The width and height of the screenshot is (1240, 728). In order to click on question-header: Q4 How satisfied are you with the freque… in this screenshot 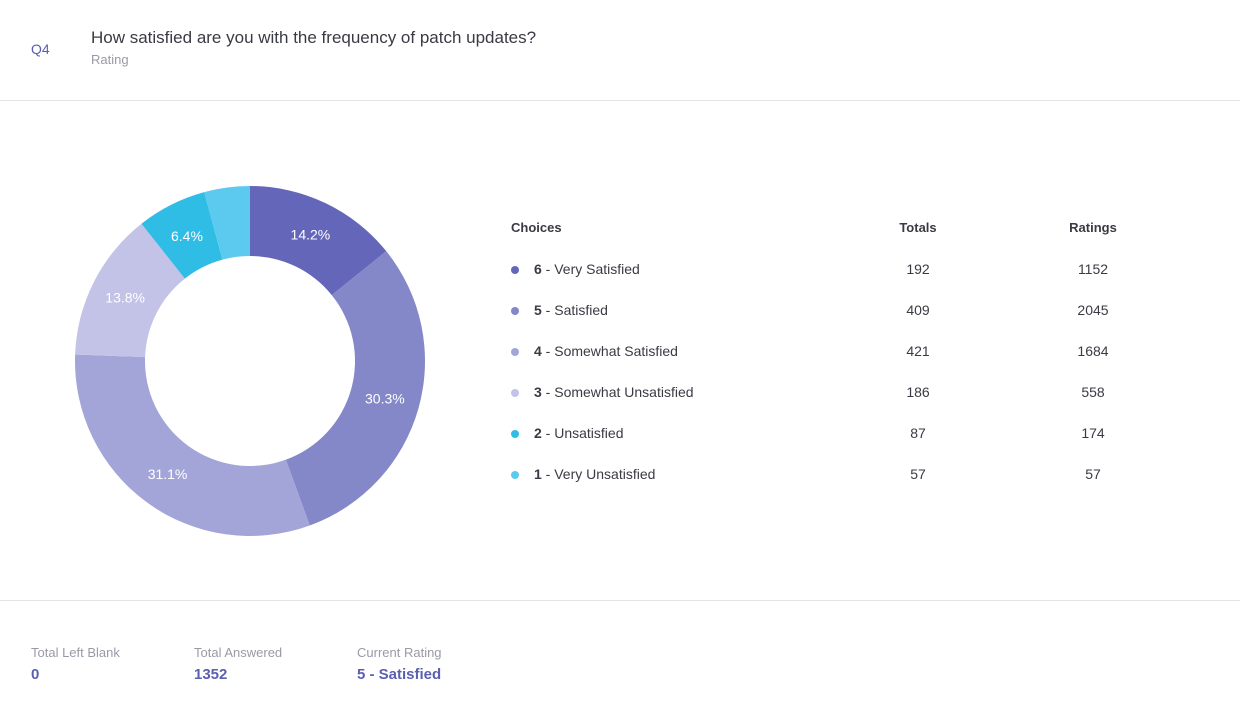, I will do `click(620, 50)`.